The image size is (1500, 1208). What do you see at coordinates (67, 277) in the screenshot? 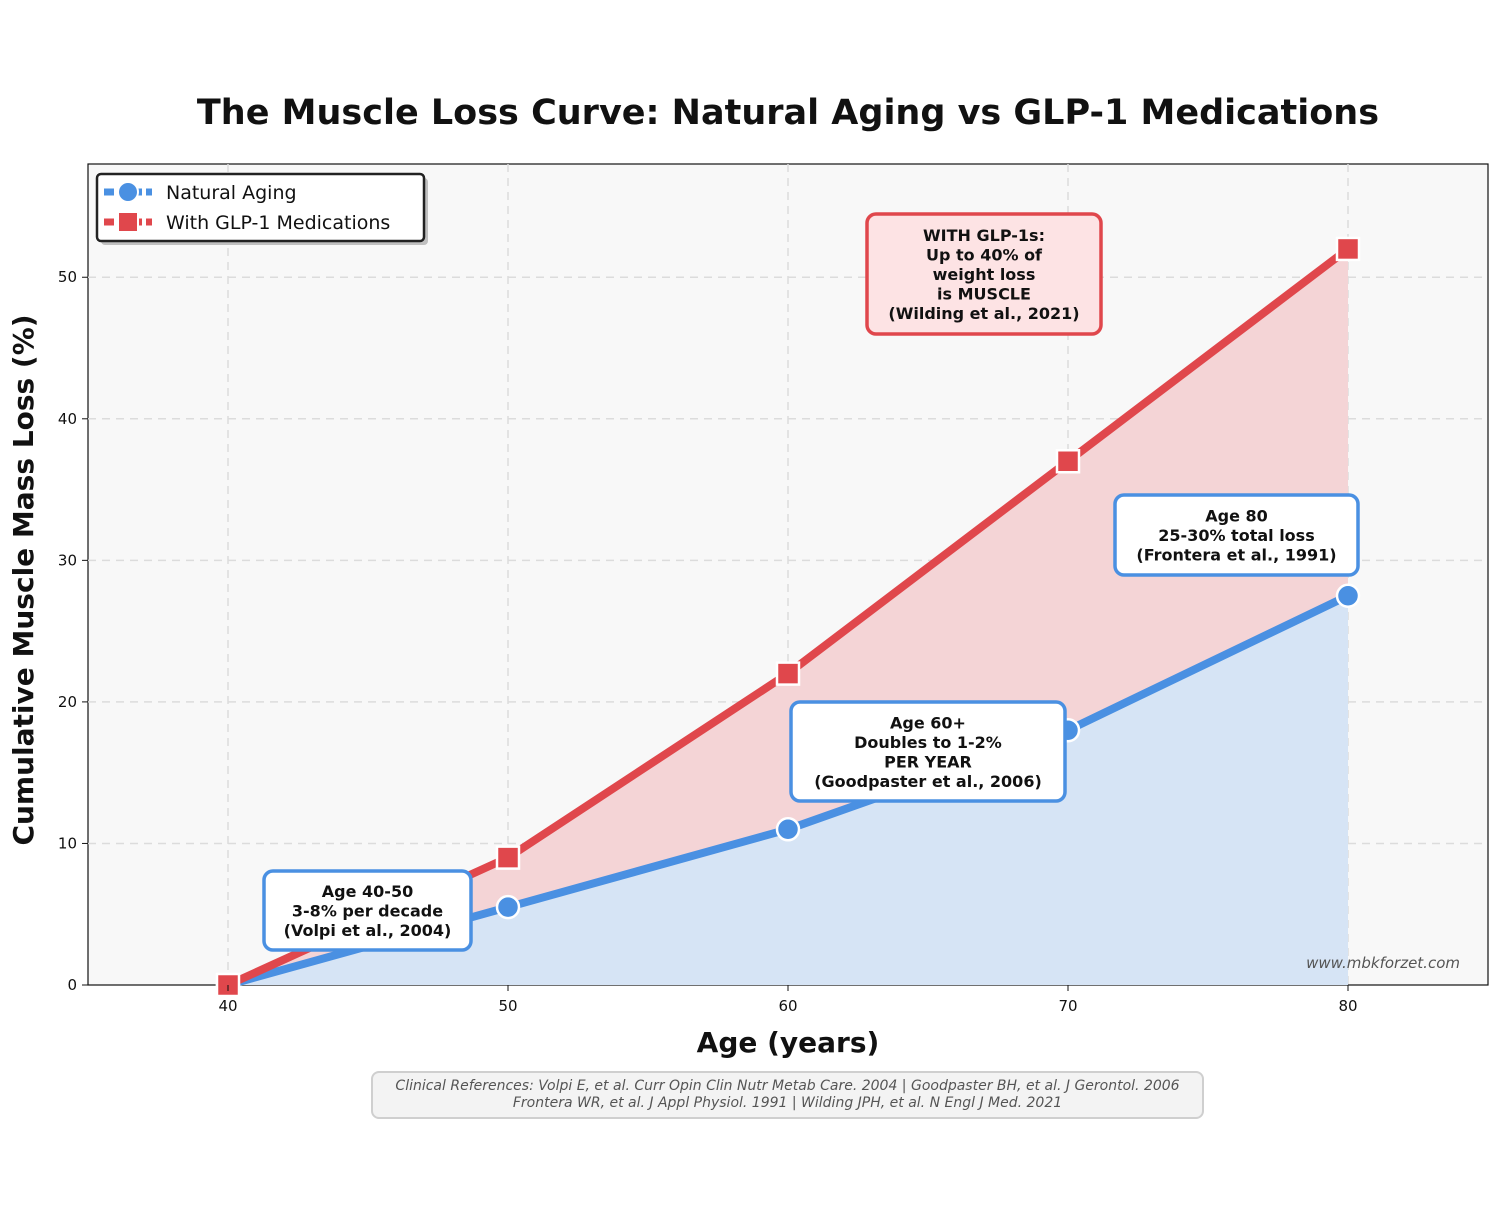
I see `y-tick-label: 50` at bounding box center [67, 277].